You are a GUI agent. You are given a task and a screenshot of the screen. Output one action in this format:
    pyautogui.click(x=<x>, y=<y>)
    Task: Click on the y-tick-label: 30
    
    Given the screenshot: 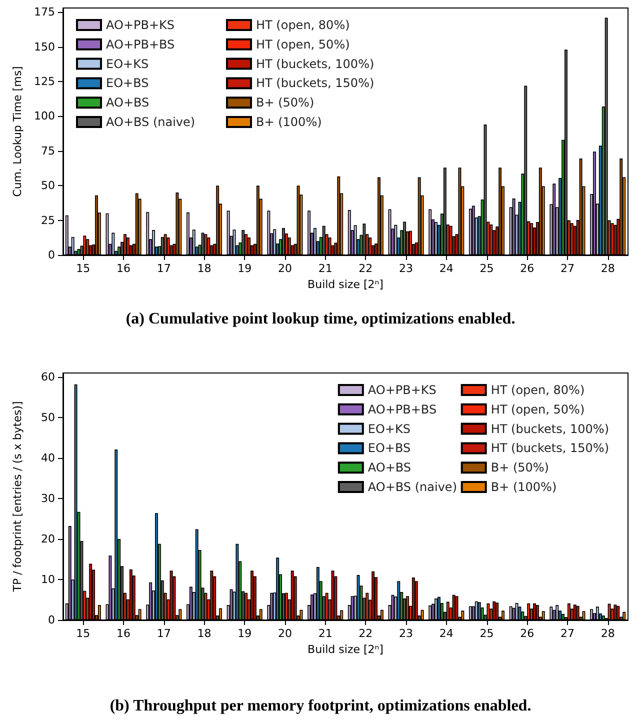 What is the action you would take?
    pyautogui.click(x=48, y=499)
    